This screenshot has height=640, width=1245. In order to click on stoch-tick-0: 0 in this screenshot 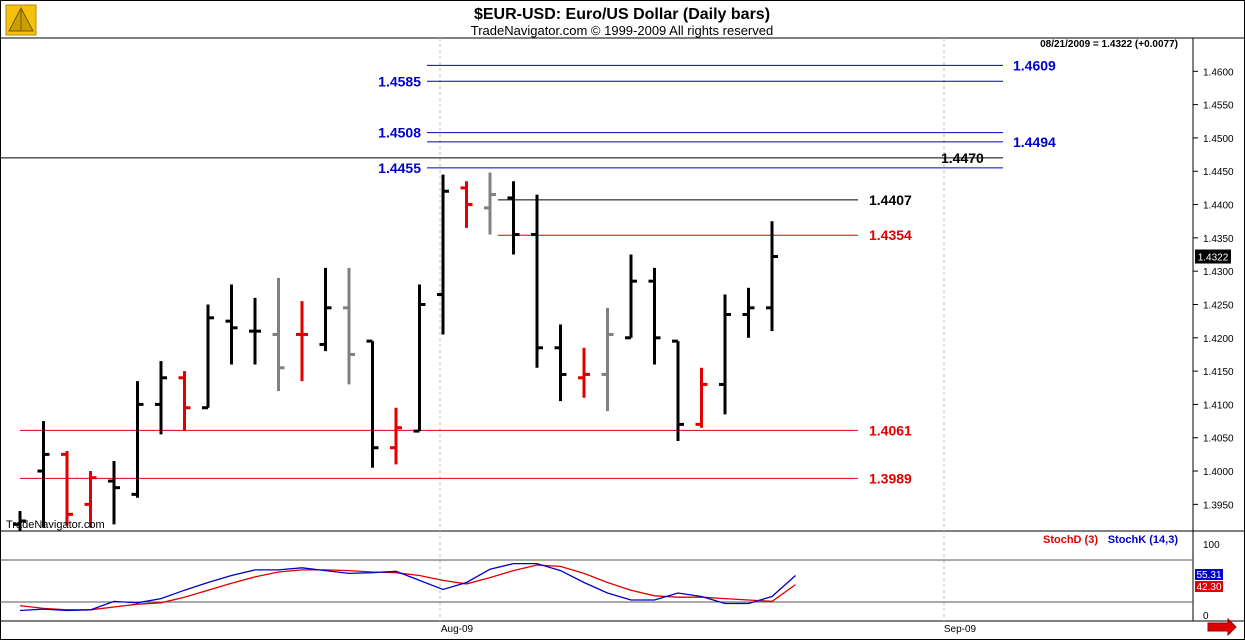, I will do `click(1206, 616)`.